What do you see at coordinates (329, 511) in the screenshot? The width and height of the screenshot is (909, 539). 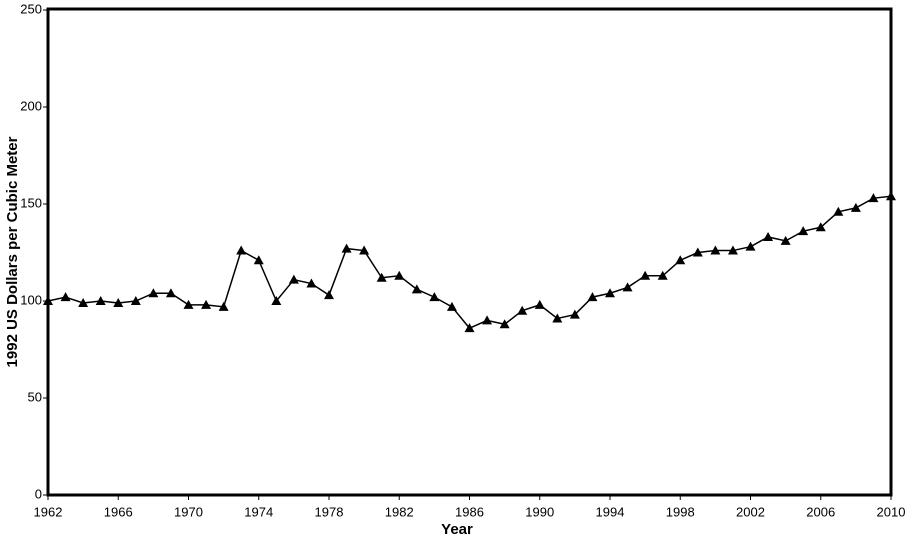 I see `x-tick-label: 1978` at bounding box center [329, 511].